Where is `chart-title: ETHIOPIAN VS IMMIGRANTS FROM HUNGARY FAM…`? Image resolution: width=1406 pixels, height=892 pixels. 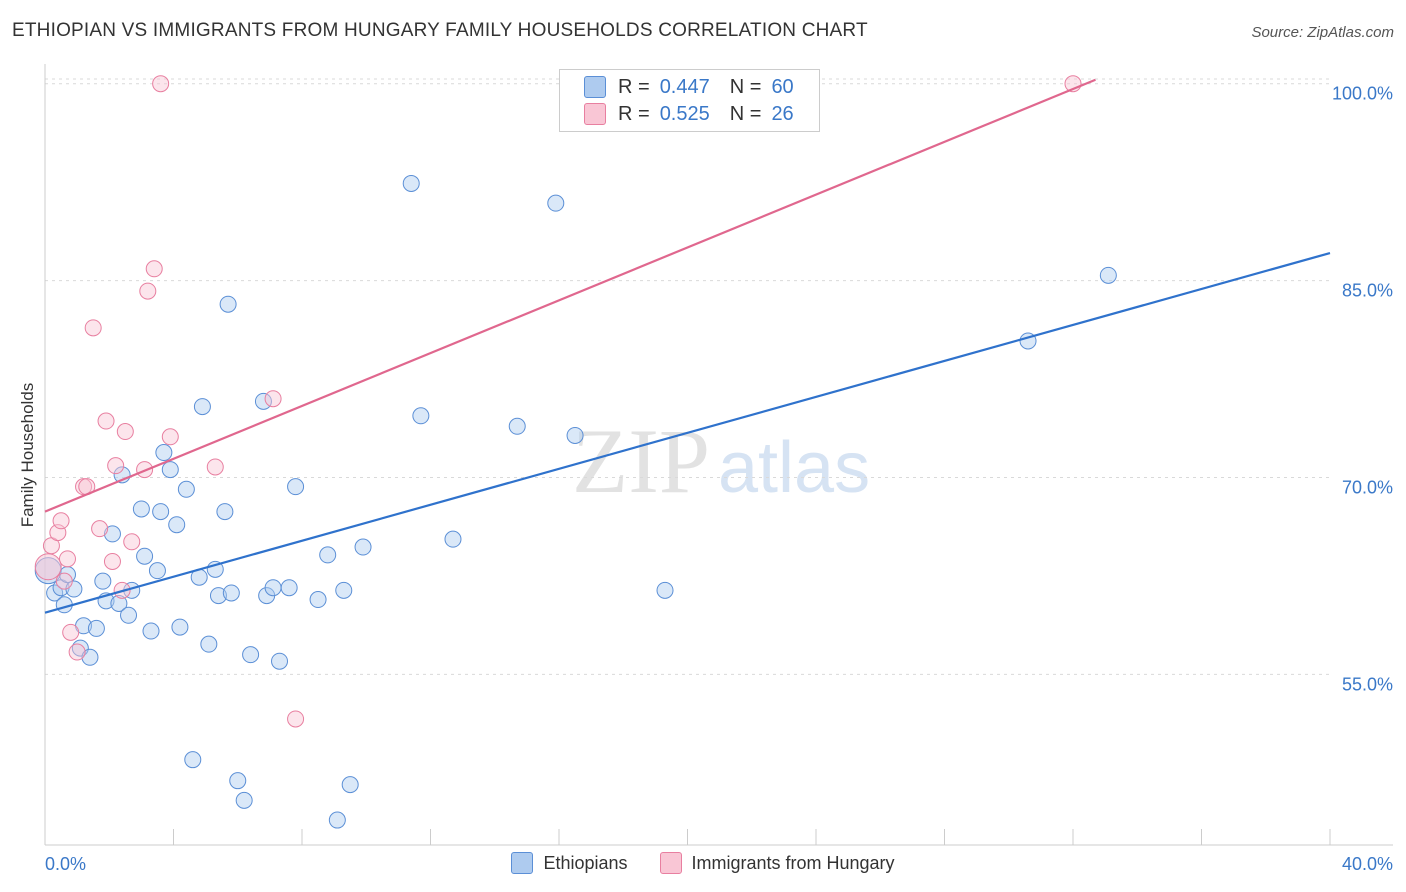 chart-title: ETHIOPIAN VS IMMIGRANTS FROM HUNGARY FAM… is located at coordinates (440, 30).